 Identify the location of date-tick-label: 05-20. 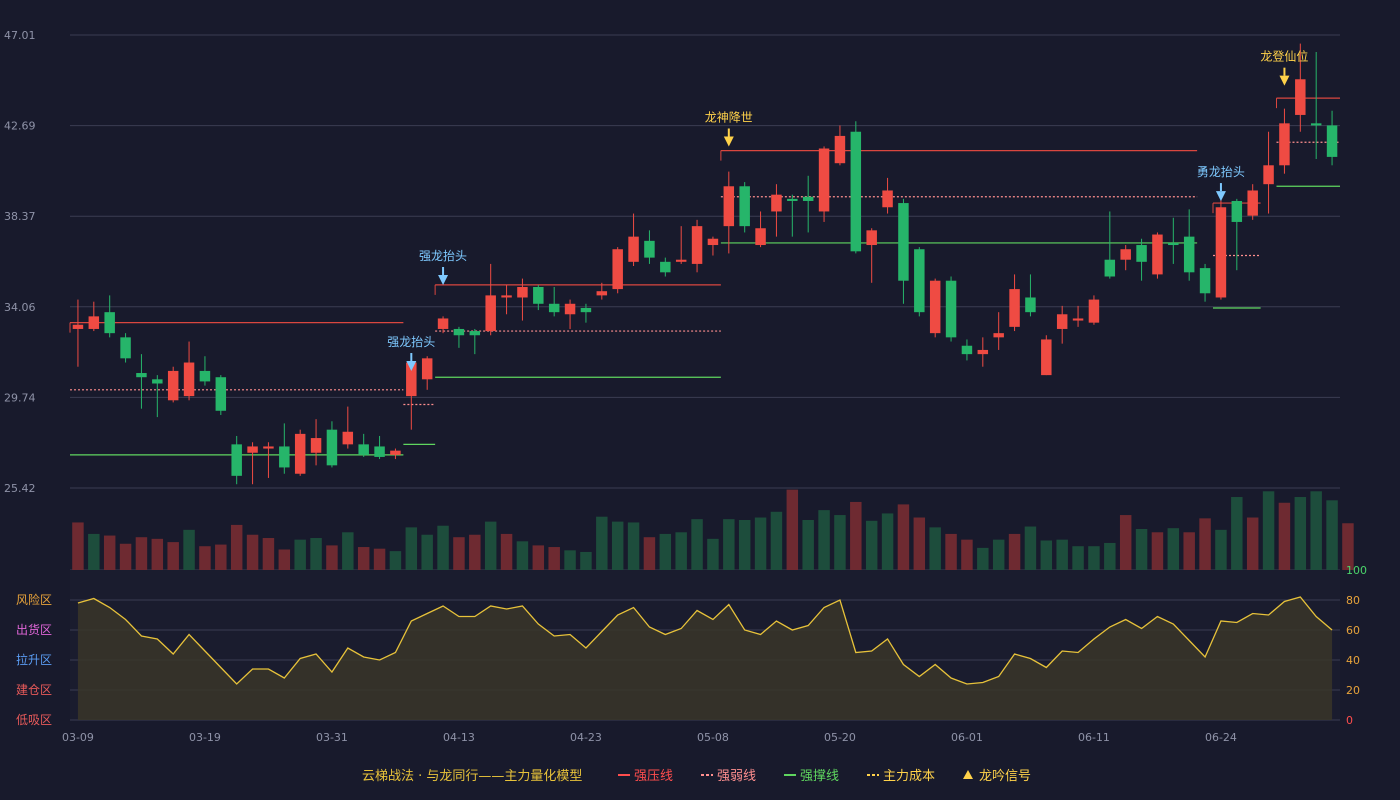
(840, 737).